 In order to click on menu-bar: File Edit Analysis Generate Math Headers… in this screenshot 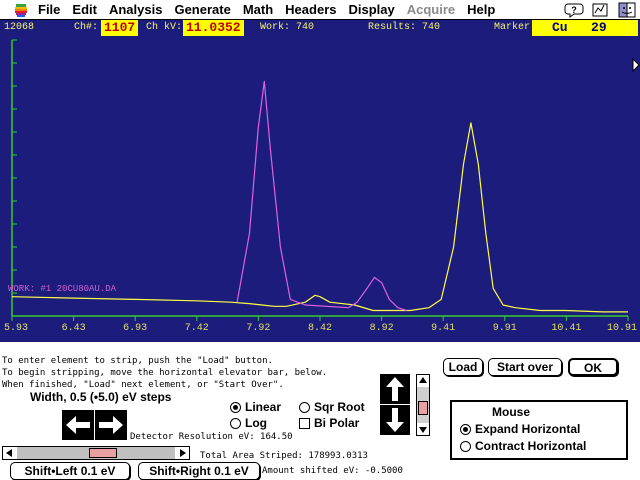, I will do `click(320, 10)`.